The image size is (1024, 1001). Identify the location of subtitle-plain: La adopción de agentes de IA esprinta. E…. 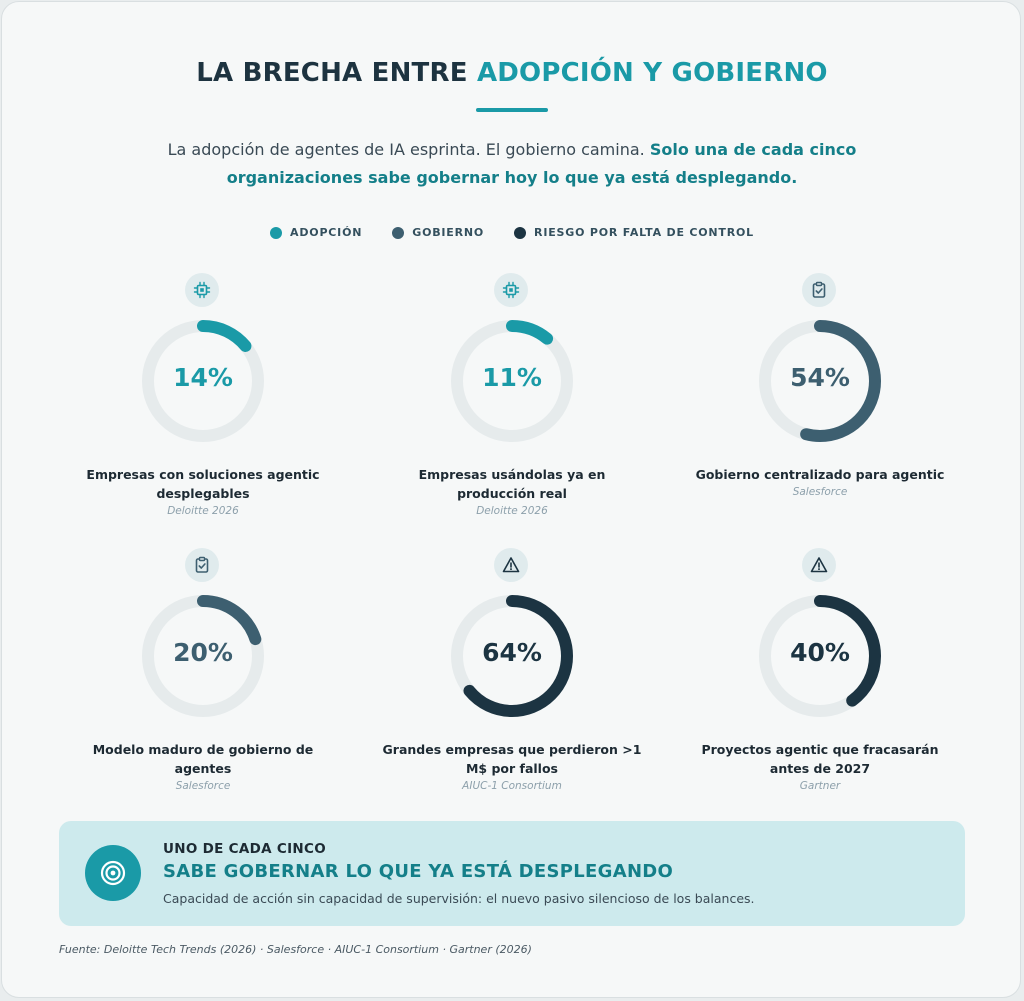
(406, 149).